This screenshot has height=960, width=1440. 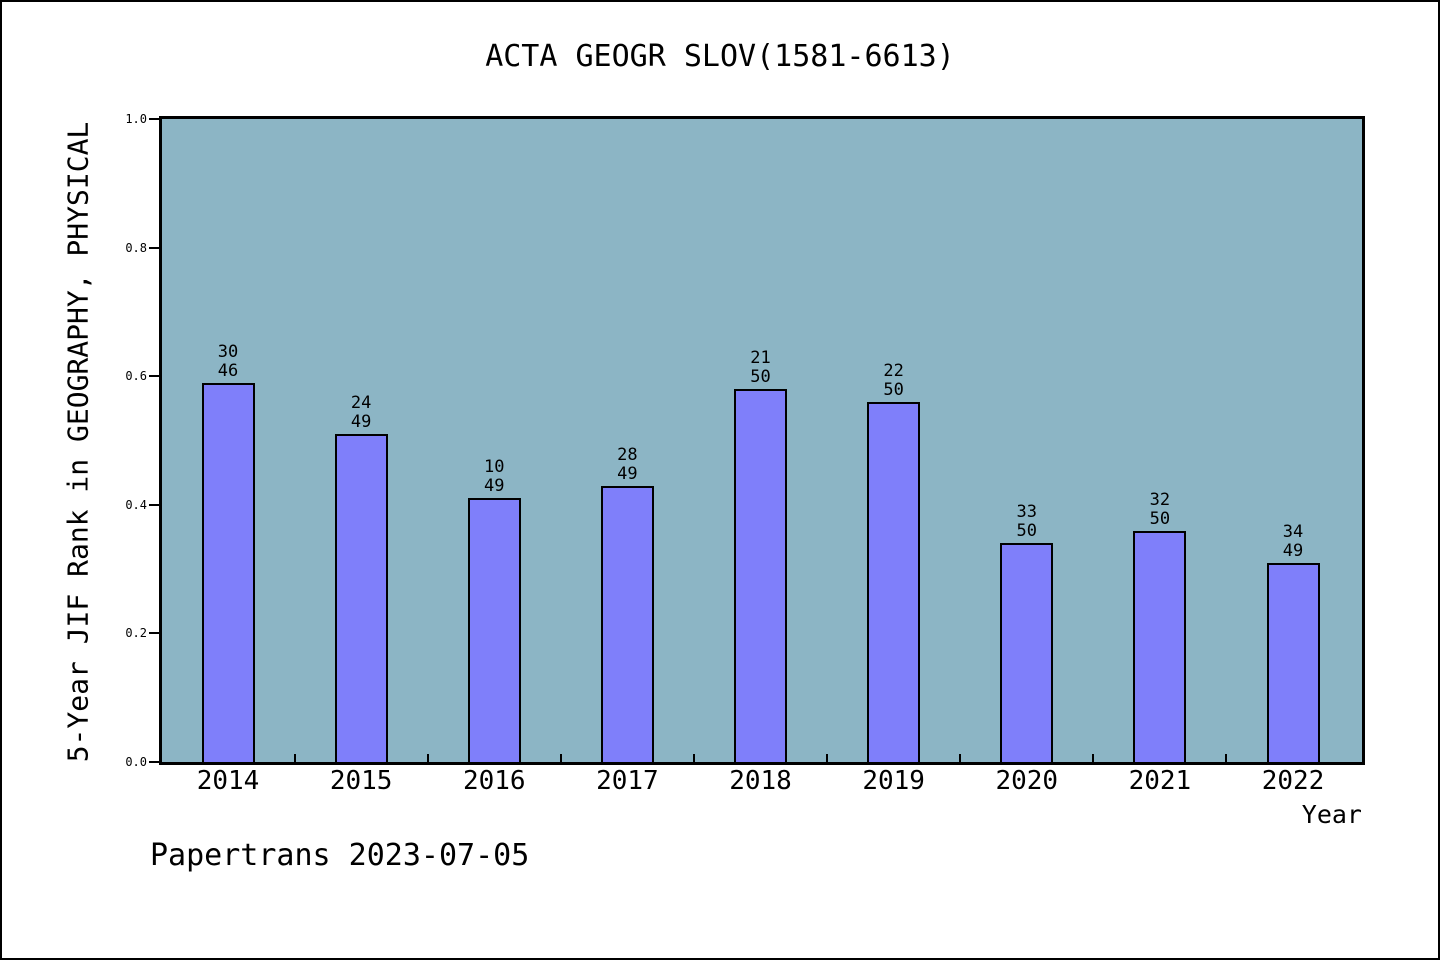 What do you see at coordinates (1160, 509) in the screenshot?
I see `bar-value-label: 32 50` at bounding box center [1160, 509].